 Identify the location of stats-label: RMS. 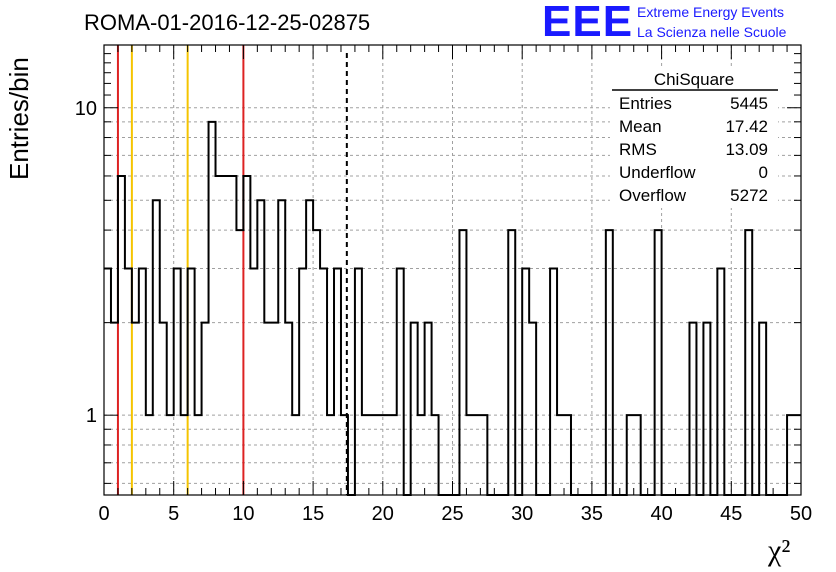
(638, 149).